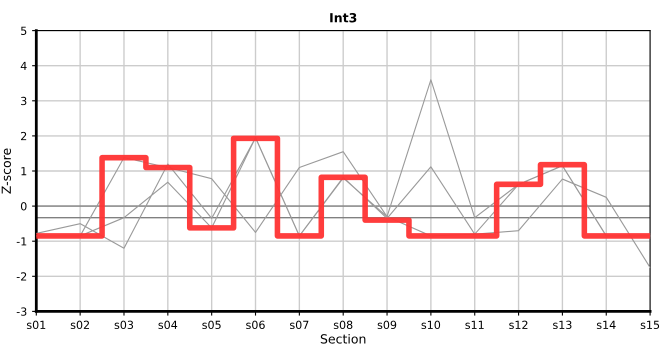  Describe the element at coordinates (79, 325) in the screenshot. I see `x-tick-label: s02` at that location.